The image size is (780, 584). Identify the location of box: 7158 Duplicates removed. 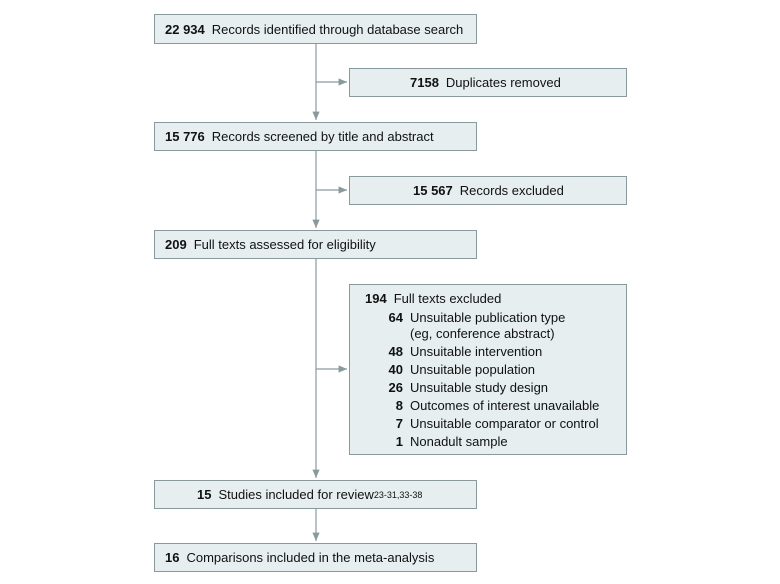
(488, 82).